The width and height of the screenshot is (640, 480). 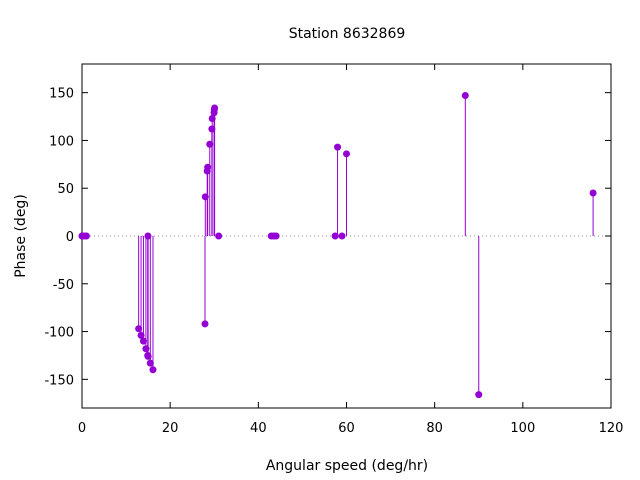 I want to click on y-axis-title: Phase (deg), so click(x=21, y=236).